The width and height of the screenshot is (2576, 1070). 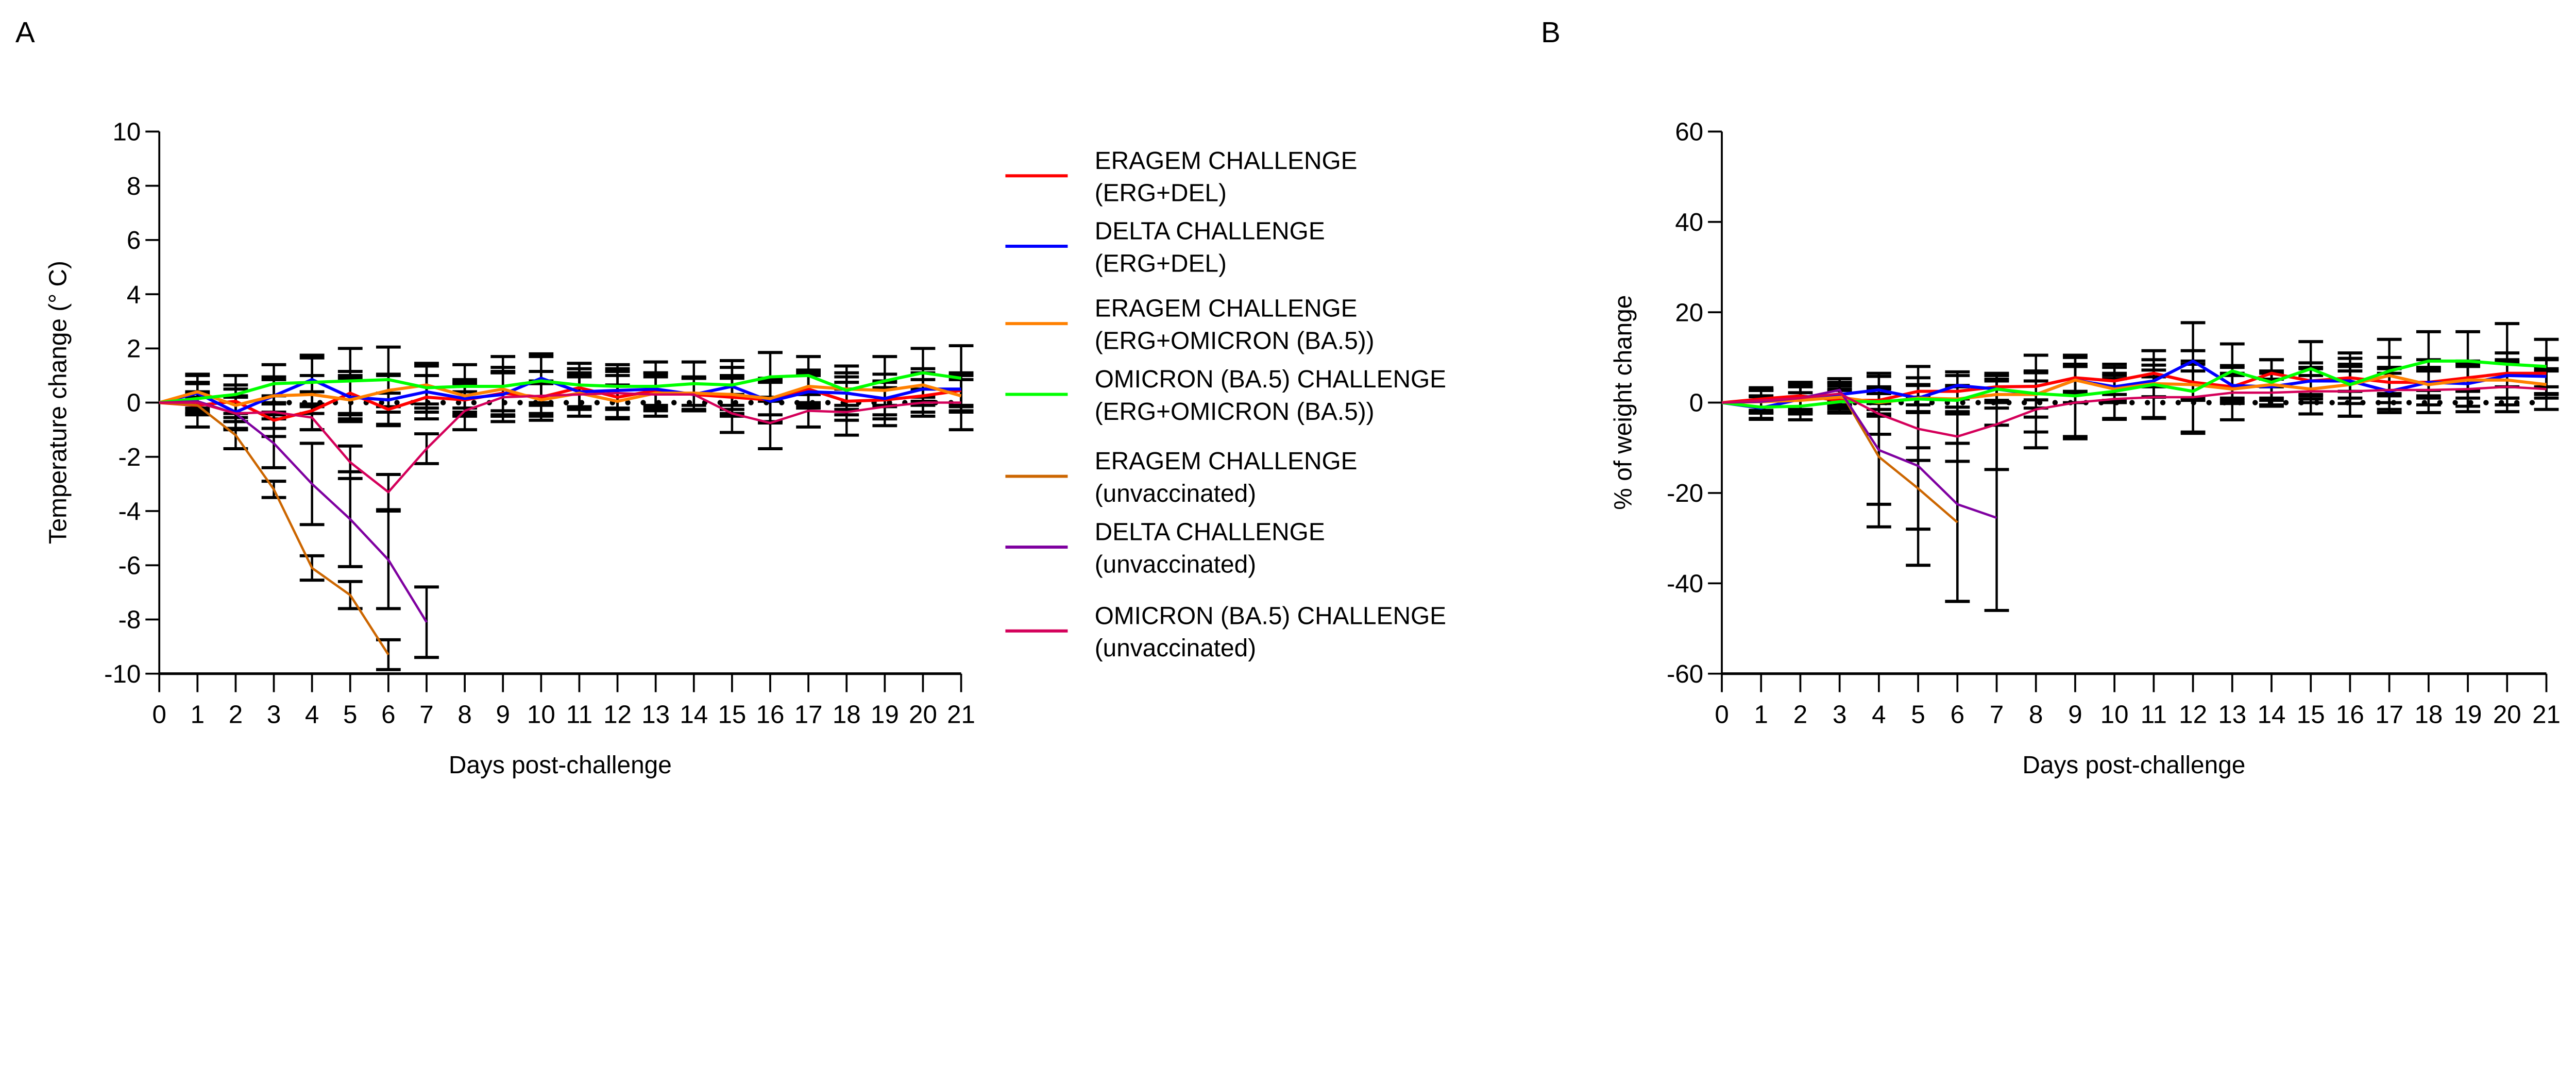 What do you see at coordinates (58, 402) in the screenshot?
I see `y-axis-title-a: Temperature change (° C)` at bounding box center [58, 402].